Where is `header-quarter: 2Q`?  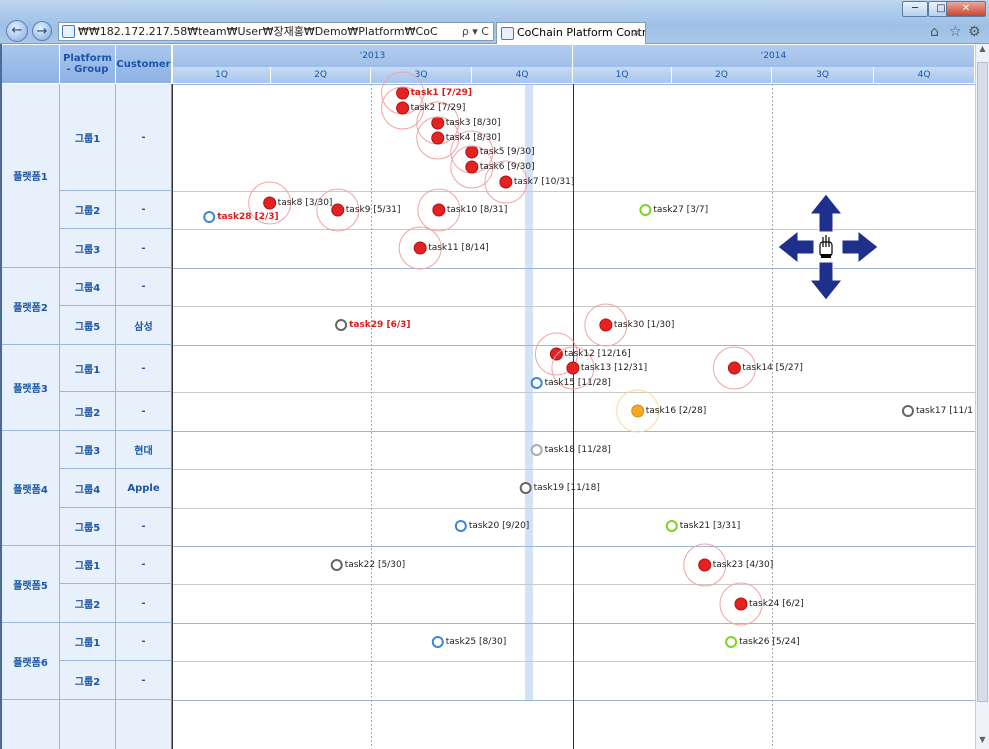
header-quarter: 2Q is located at coordinates (321, 75).